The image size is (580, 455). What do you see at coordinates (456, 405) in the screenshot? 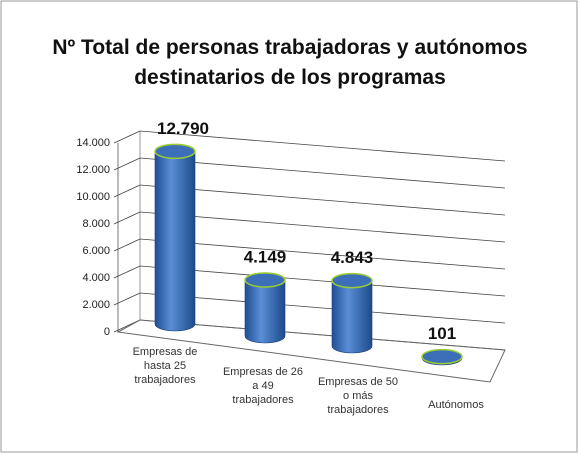
I see `x-tick-label: Autónomos` at bounding box center [456, 405].